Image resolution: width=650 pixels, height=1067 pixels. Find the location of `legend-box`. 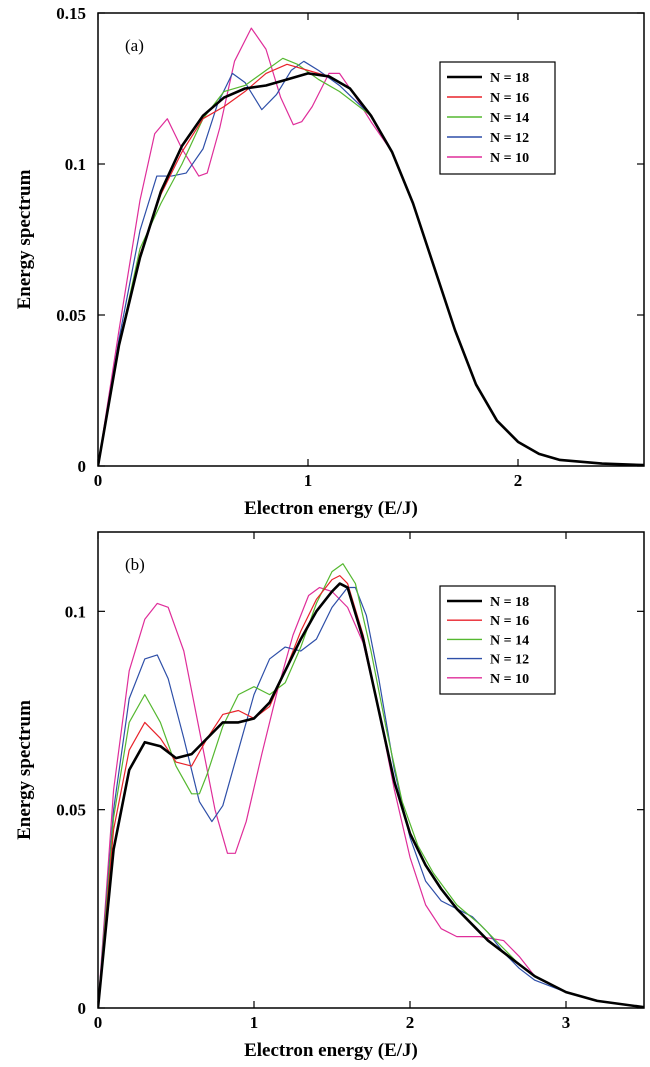

legend-box is located at coordinates (497, 118).